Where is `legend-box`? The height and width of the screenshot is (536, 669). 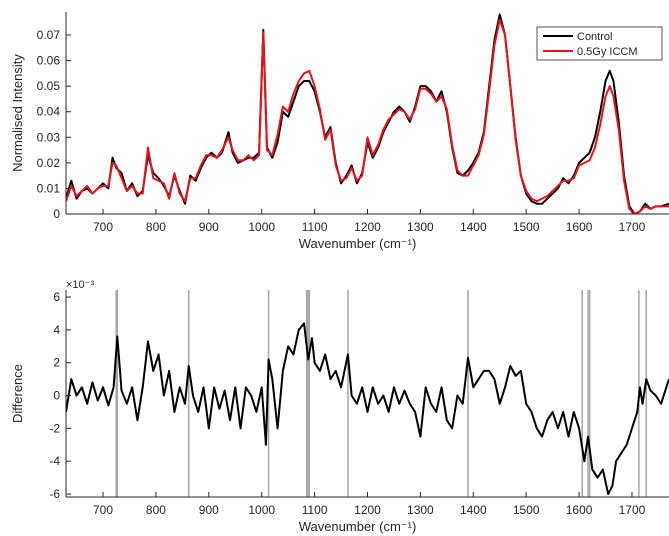 legend-box is located at coordinates (599, 43).